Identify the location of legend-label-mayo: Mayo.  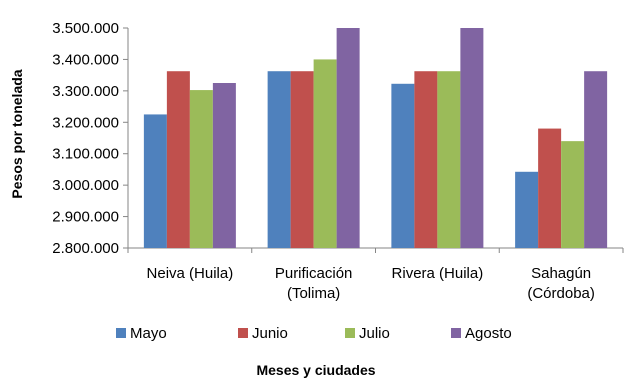
(148, 333).